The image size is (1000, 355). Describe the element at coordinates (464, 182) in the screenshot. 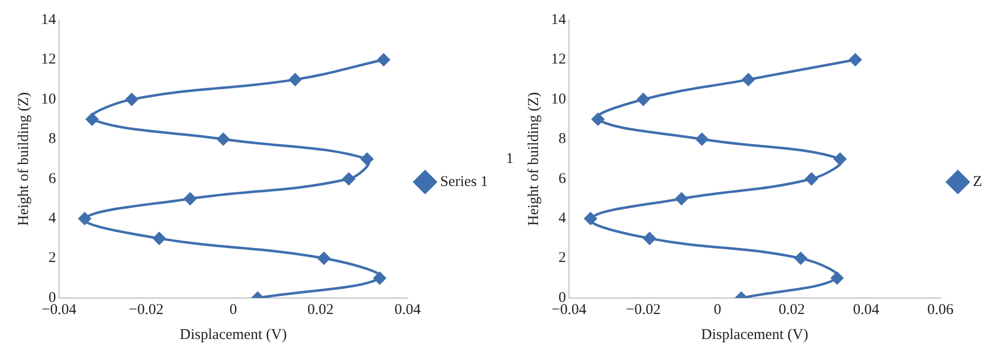

I see `legend-label: Series 1` at that location.